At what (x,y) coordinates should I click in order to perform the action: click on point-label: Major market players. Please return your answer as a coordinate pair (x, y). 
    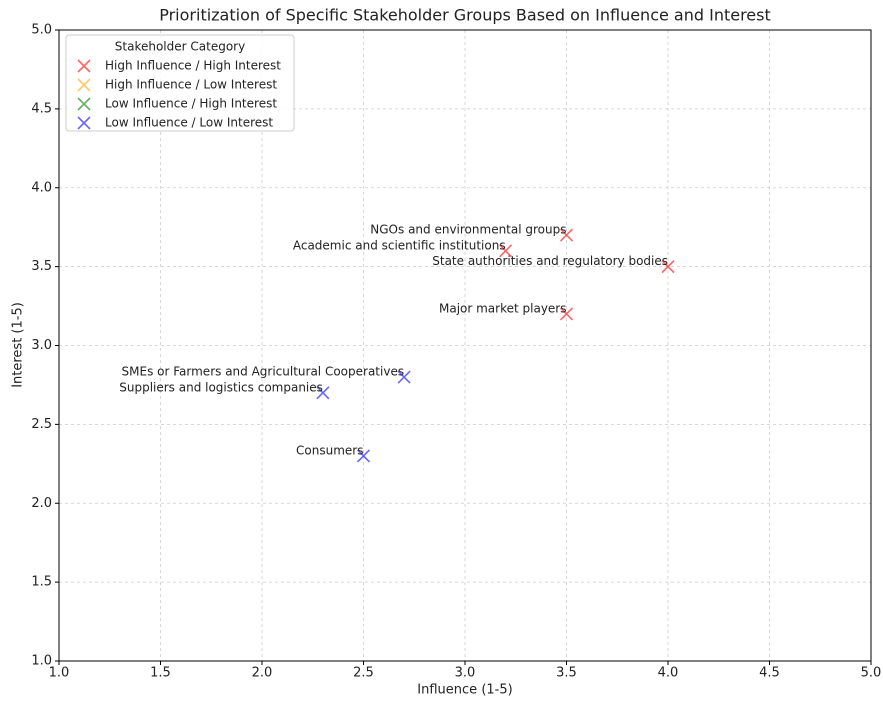
    Looking at the image, I should click on (503, 308).